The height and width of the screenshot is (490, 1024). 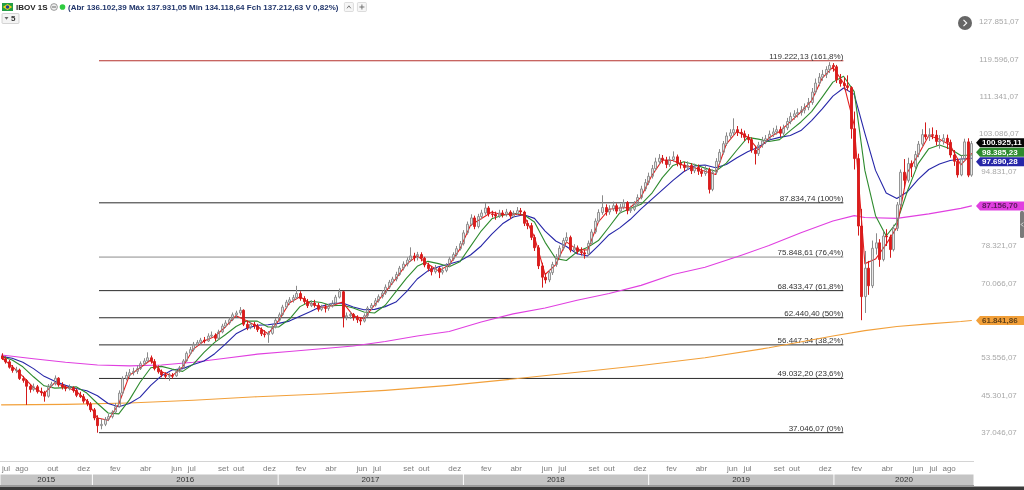 What do you see at coordinates (810, 340) in the screenshot?
I see `ref-line-label: 56.447,34 (38,2%)` at bounding box center [810, 340].